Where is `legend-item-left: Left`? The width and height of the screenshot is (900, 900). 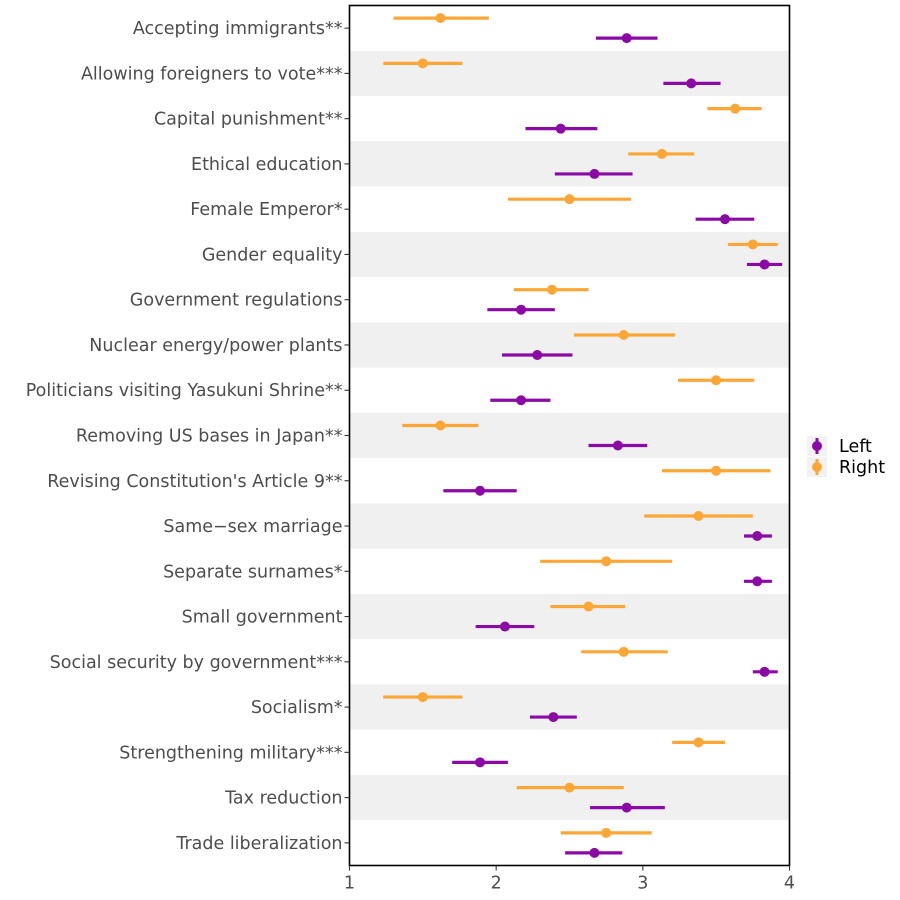 legend-item-left: Left is located at coordinates (839, 446).